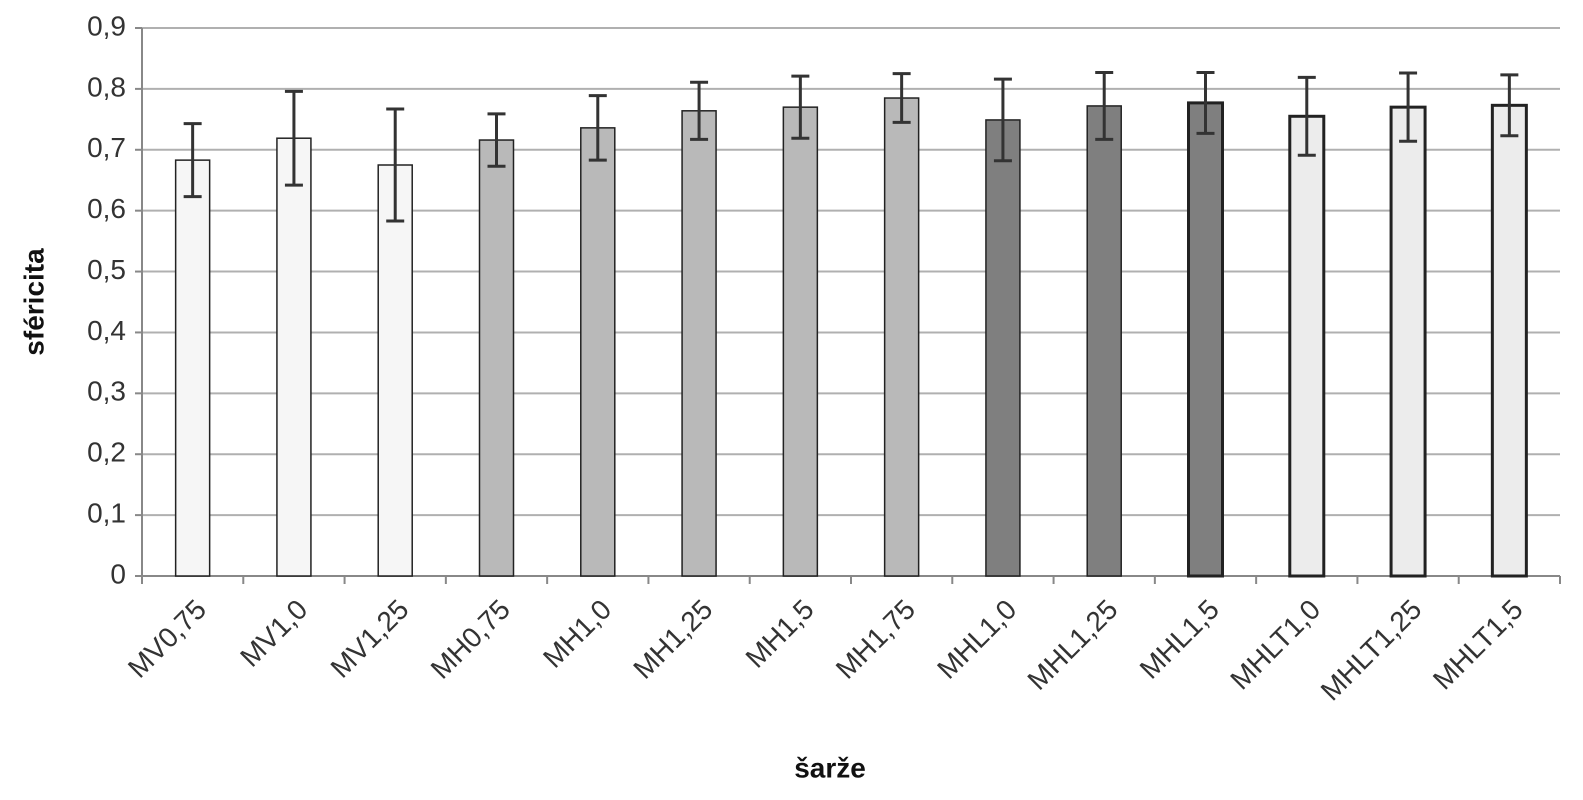 The image size is (1583, 800). Describe the element at coordinates (118, 573) in the screenshot. I see `y-tick-label: 0` at that location.